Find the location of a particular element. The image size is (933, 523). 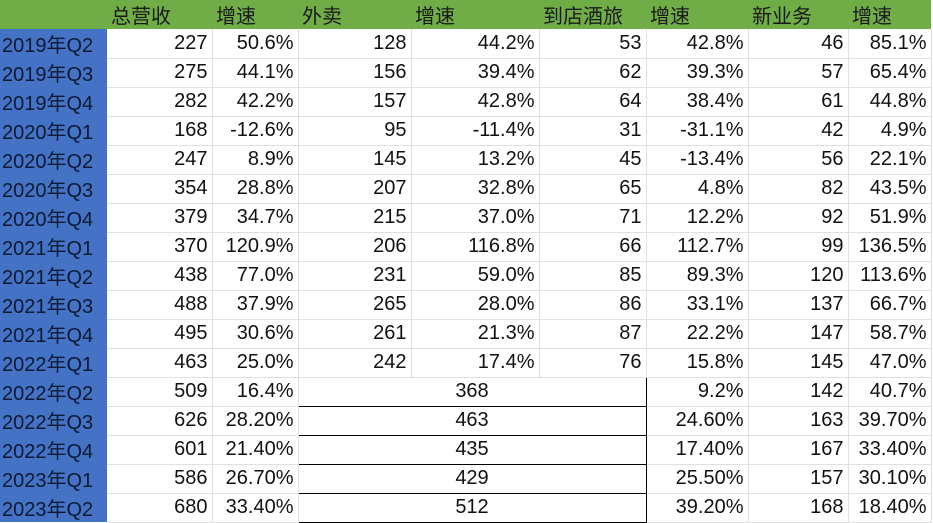

cell-new-growth: 85.1% is located at coordinates (890, 44).